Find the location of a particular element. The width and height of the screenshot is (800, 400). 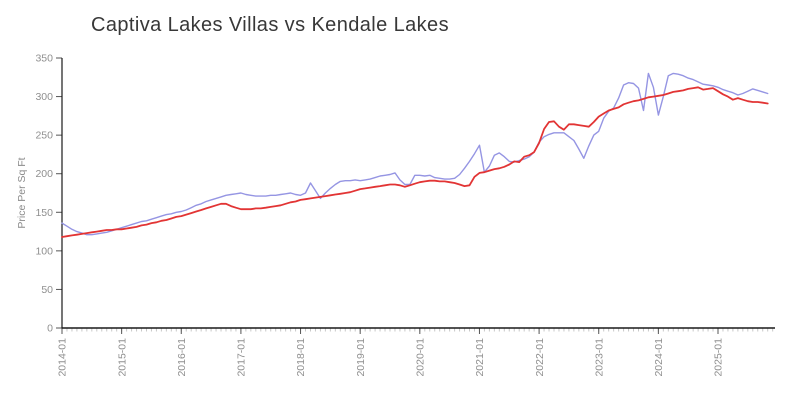

x-tick-label: 2025-01 is located at coordinates (719, 357).